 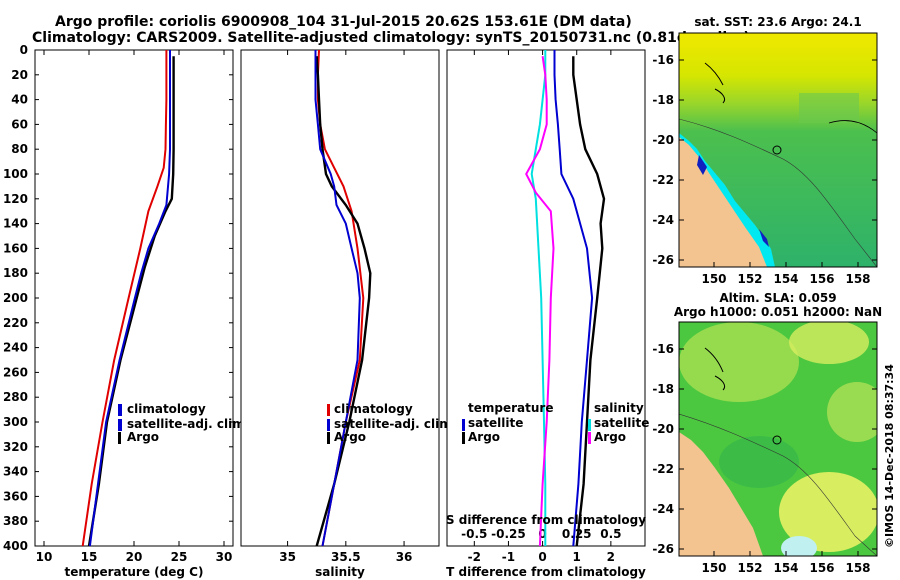 What do you see at coordinates (495, 423) in the screenshot?
I see `legend-t-satellite: satellite` at bounding box center [495, 423].